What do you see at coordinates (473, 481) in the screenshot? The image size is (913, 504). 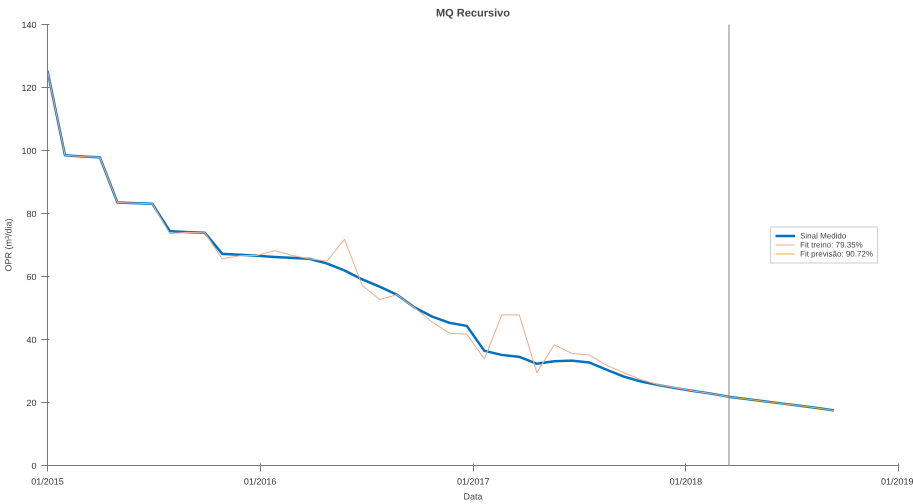 I see `x-tick-label: 01/2017` at bounding box center [473, 481].